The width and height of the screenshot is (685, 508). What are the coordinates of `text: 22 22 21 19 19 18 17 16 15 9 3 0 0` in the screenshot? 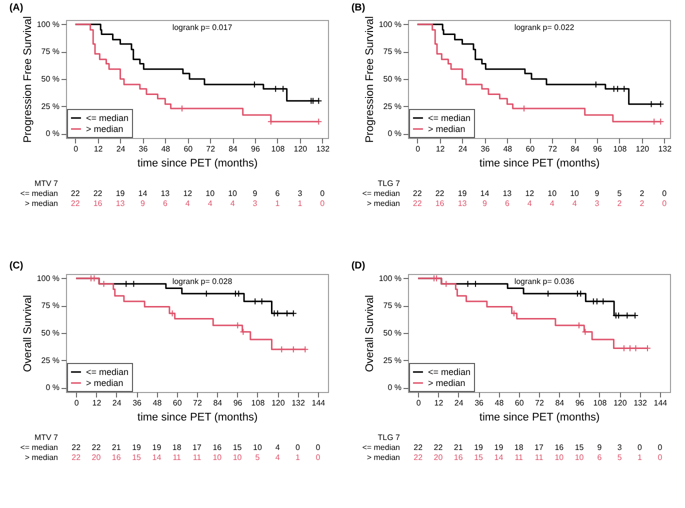 It's located at (538, 447).